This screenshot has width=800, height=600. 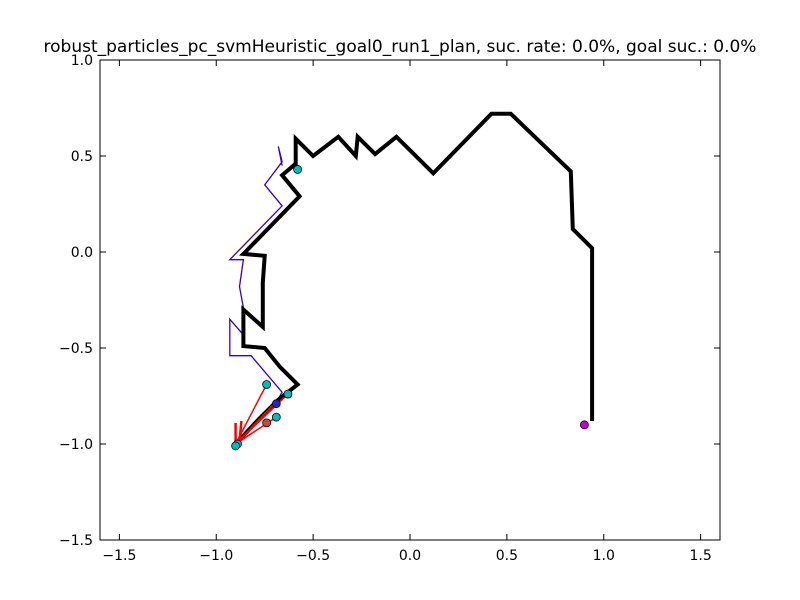 I want to click on y-tick-label-0: 1.0, so click(x=82, y=61).